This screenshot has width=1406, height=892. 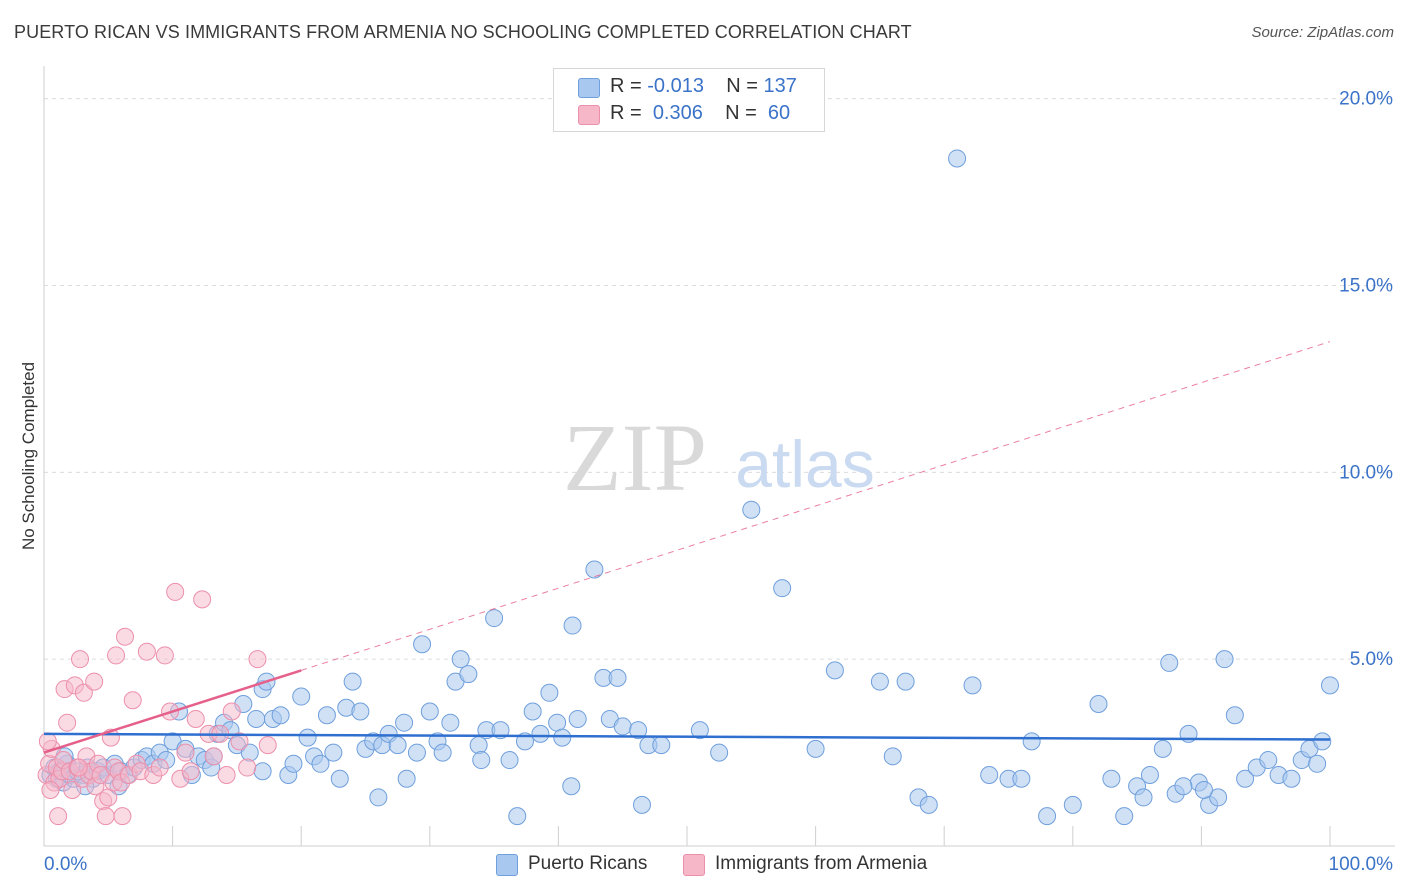 I want to click on stats-legend: R = -0.013 N = 137 R = 0.306 N = 60, so click(x=689, y=100).